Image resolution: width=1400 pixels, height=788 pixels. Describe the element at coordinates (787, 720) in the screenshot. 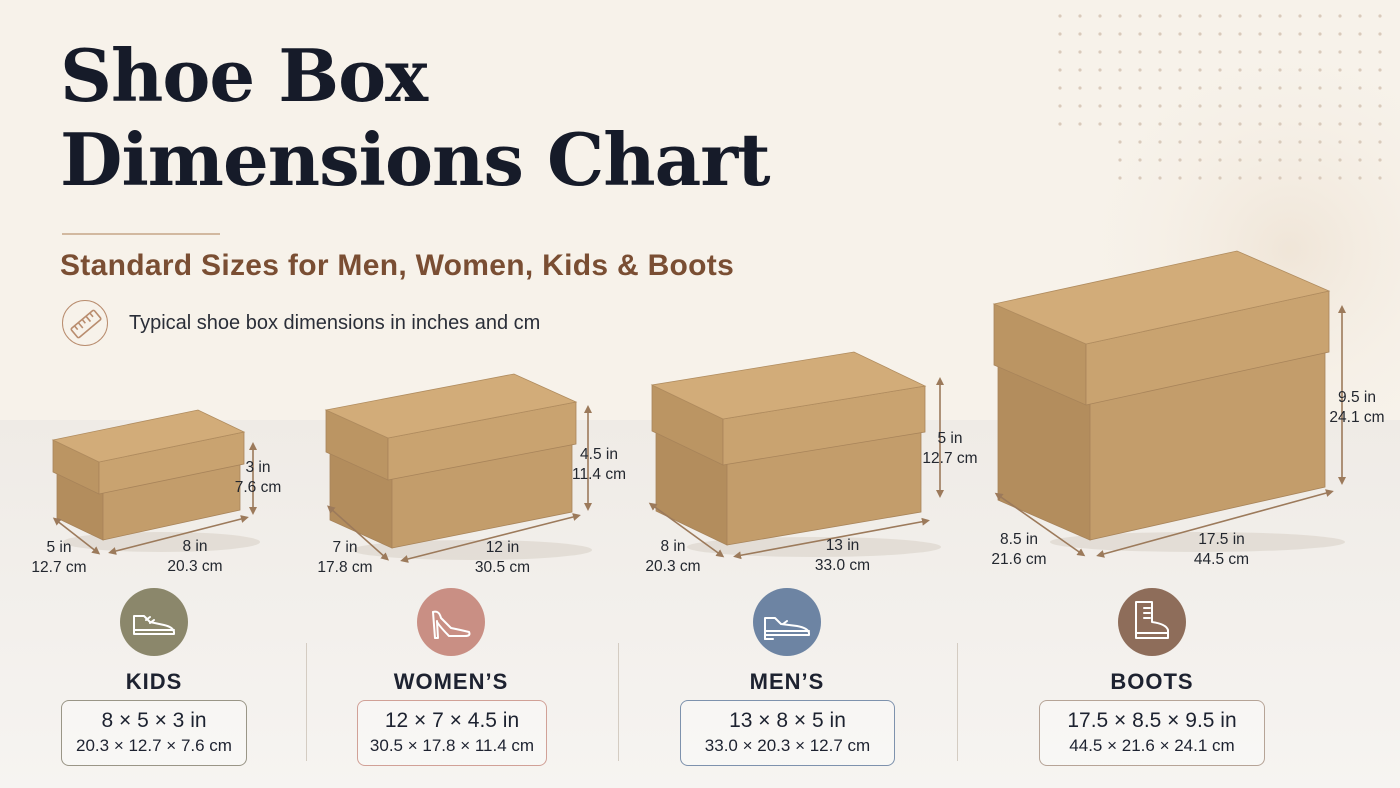

I see `size-inches: 13 × 8 × 5 in` at that location.